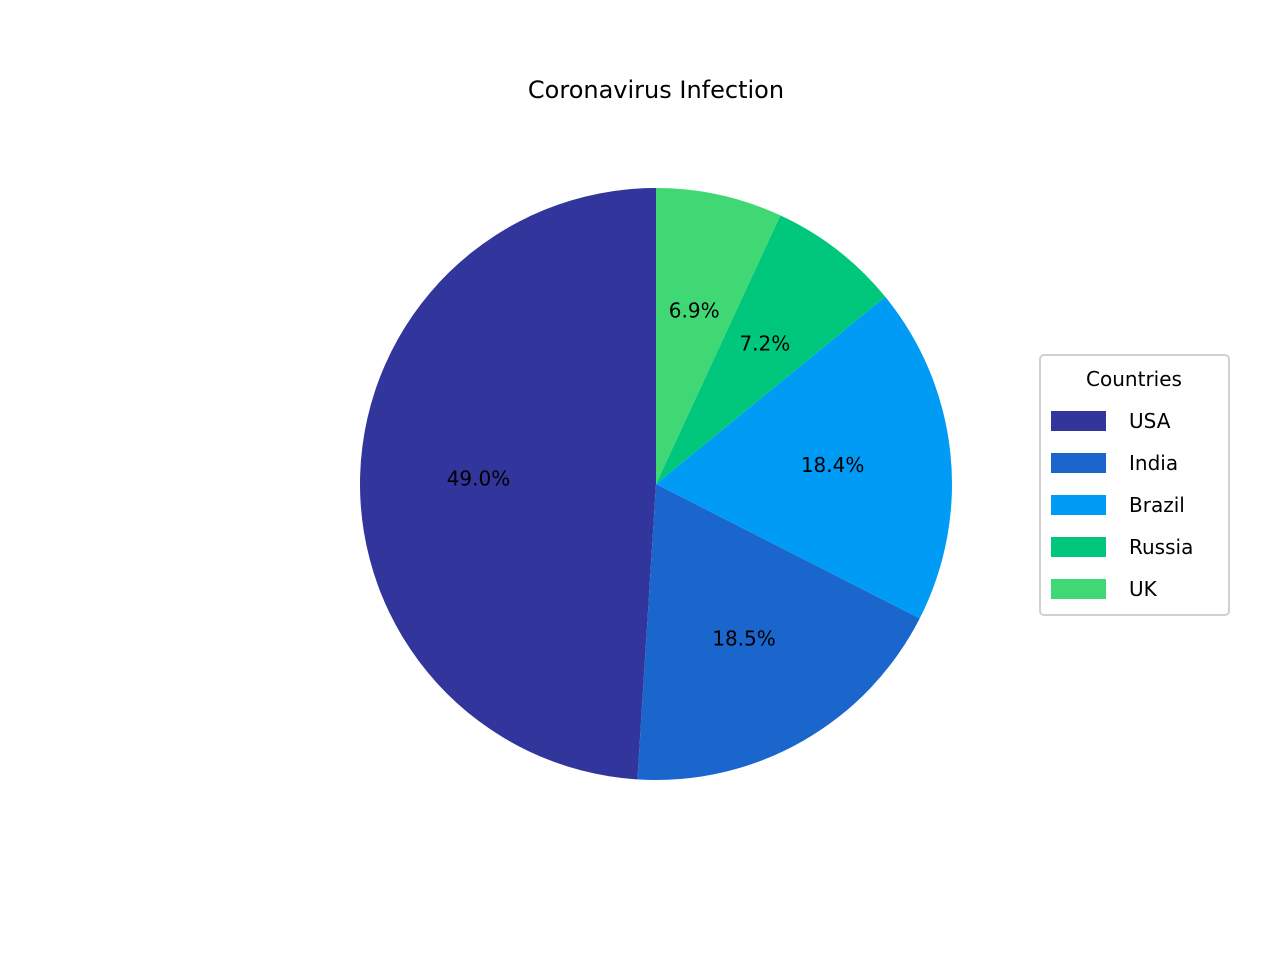 This screenshot has height=960, width=1280. What do you see at coordinates (764, 344) in the screenshot?
I see `pie-label-russia: 7.2%` at bounding box center [764, 344].